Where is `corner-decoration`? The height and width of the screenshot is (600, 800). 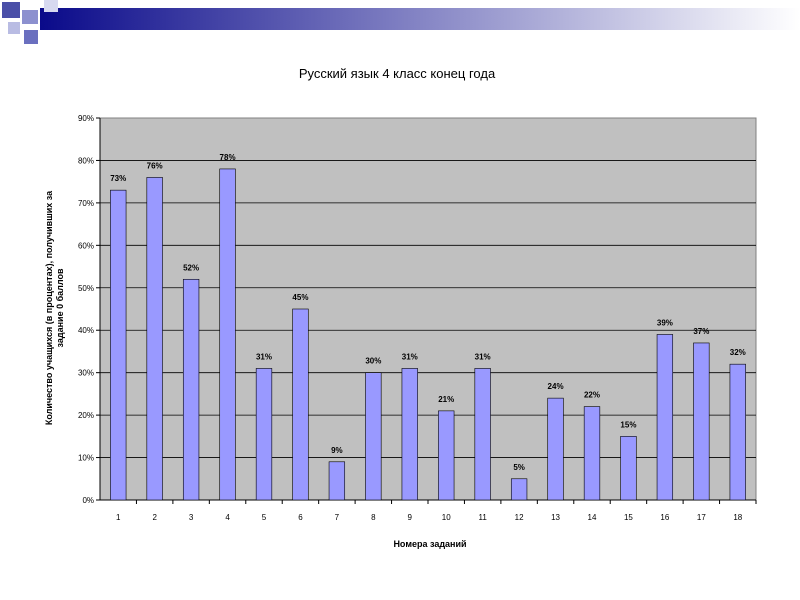
corner-decoration is located at coordinates (30, 22).